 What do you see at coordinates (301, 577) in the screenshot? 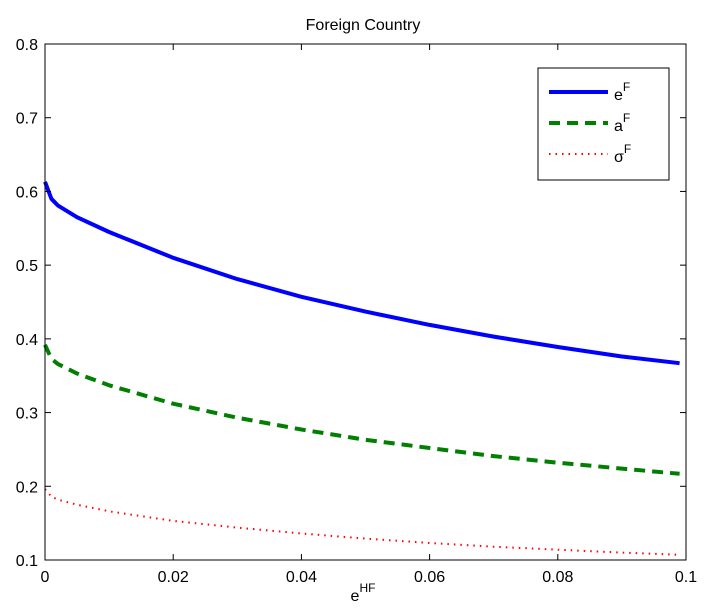
I see `x-tick-label: 0.04` at bounding box center [301, 577].